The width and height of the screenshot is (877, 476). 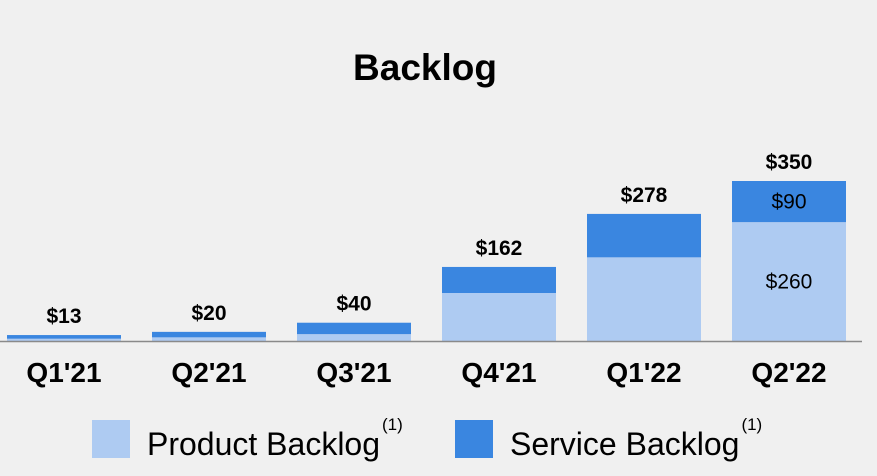 What do you see at coordinates (353, 372) in the screenshot?
I see `category-label: Q3'21` at bounding box center [353, 372].